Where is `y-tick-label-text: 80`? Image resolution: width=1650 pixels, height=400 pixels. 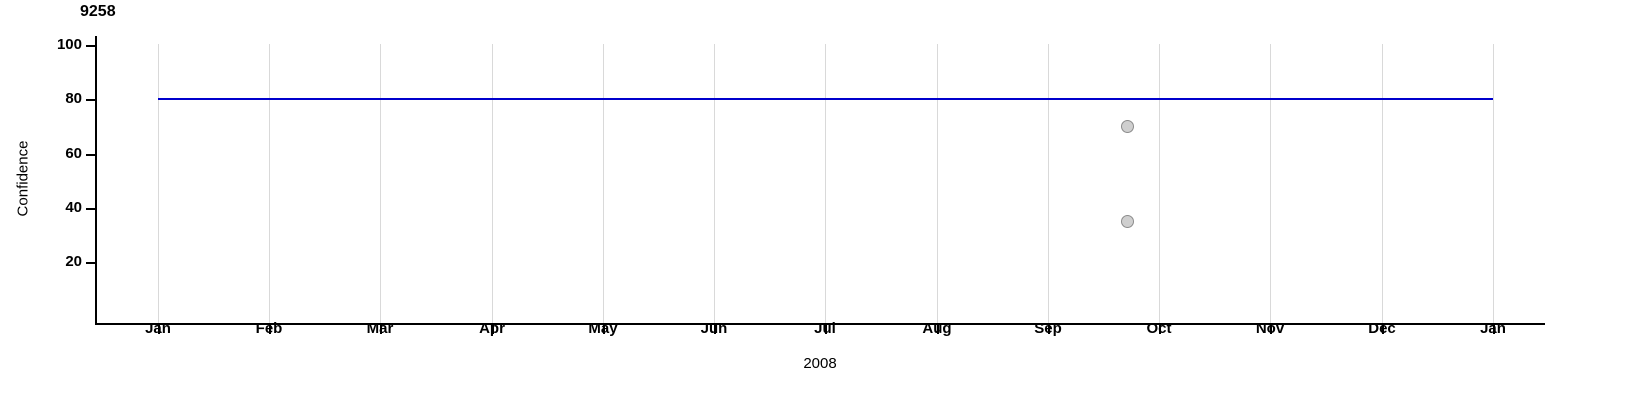
y-tick-label-text: 80 is located at coordinates (73, 98).